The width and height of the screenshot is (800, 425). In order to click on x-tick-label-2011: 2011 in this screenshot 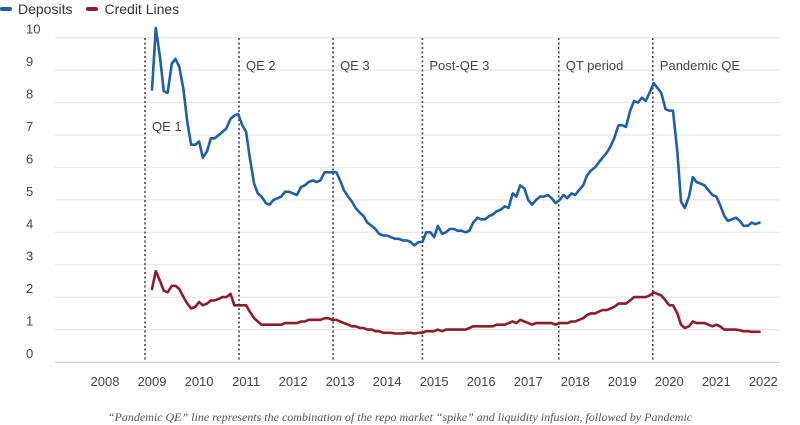, I will do `click(246, 381)`.